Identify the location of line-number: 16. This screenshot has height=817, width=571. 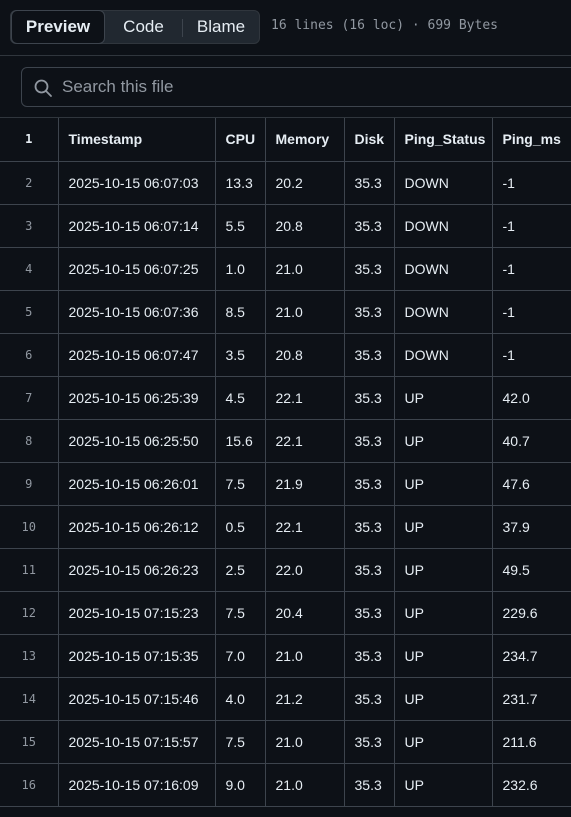
(29, 785).